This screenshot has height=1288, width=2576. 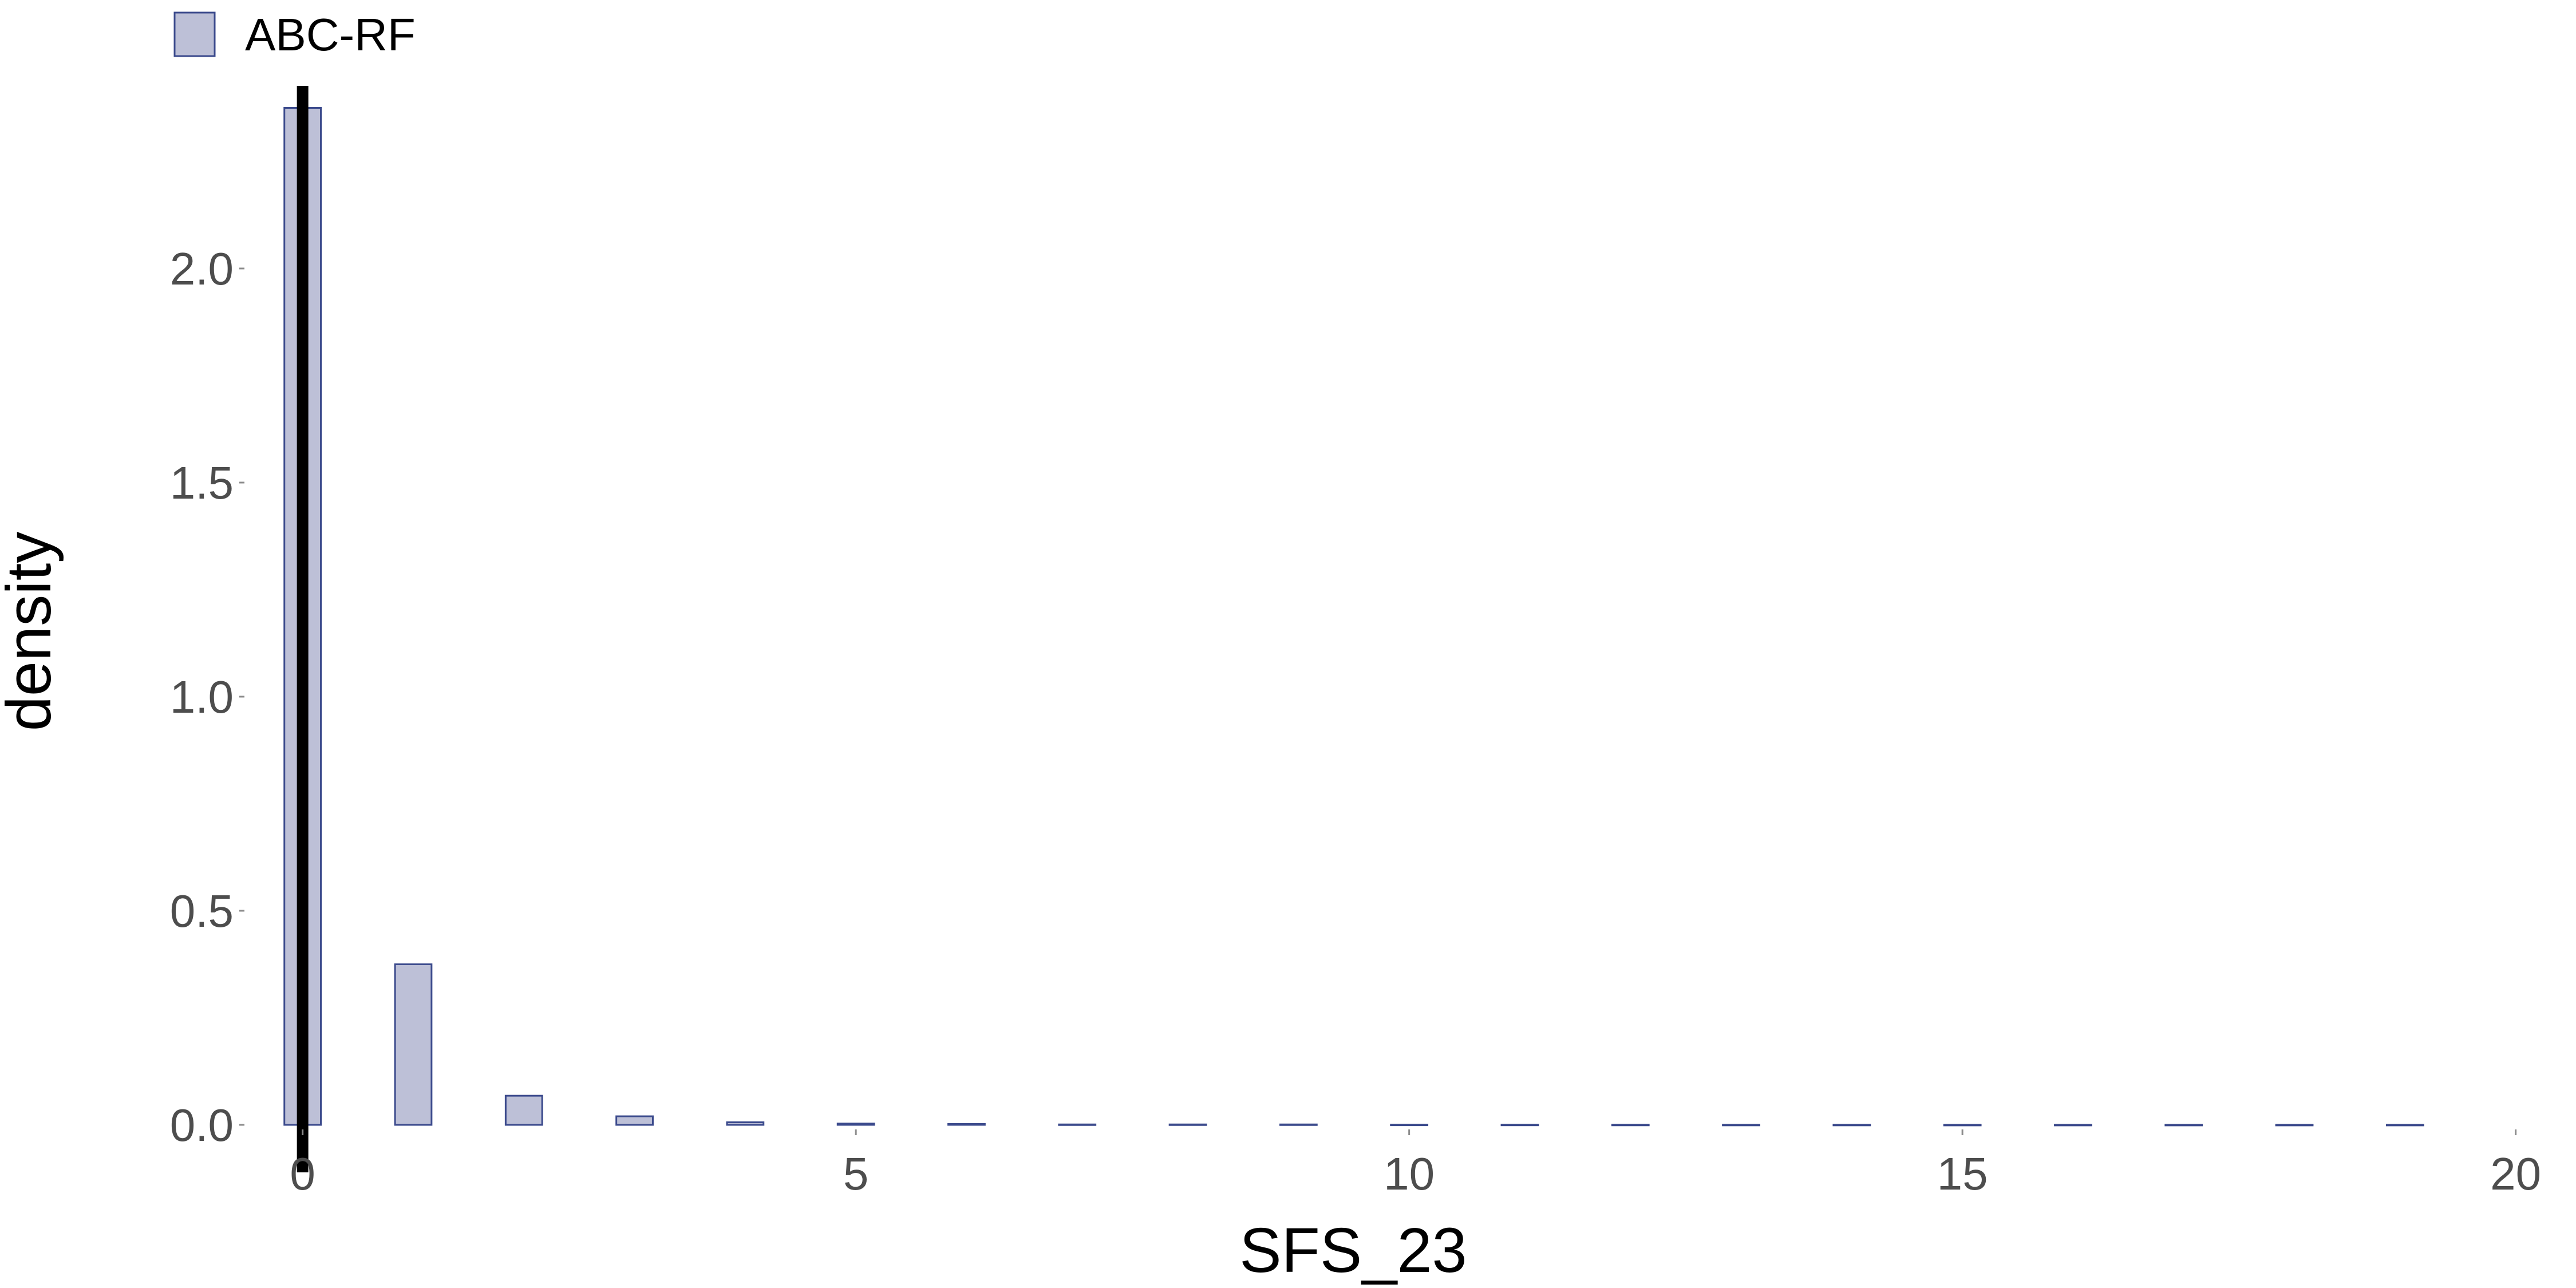 I want to click on x-tick-label-10: 10, so click(x=1409, y=1173).